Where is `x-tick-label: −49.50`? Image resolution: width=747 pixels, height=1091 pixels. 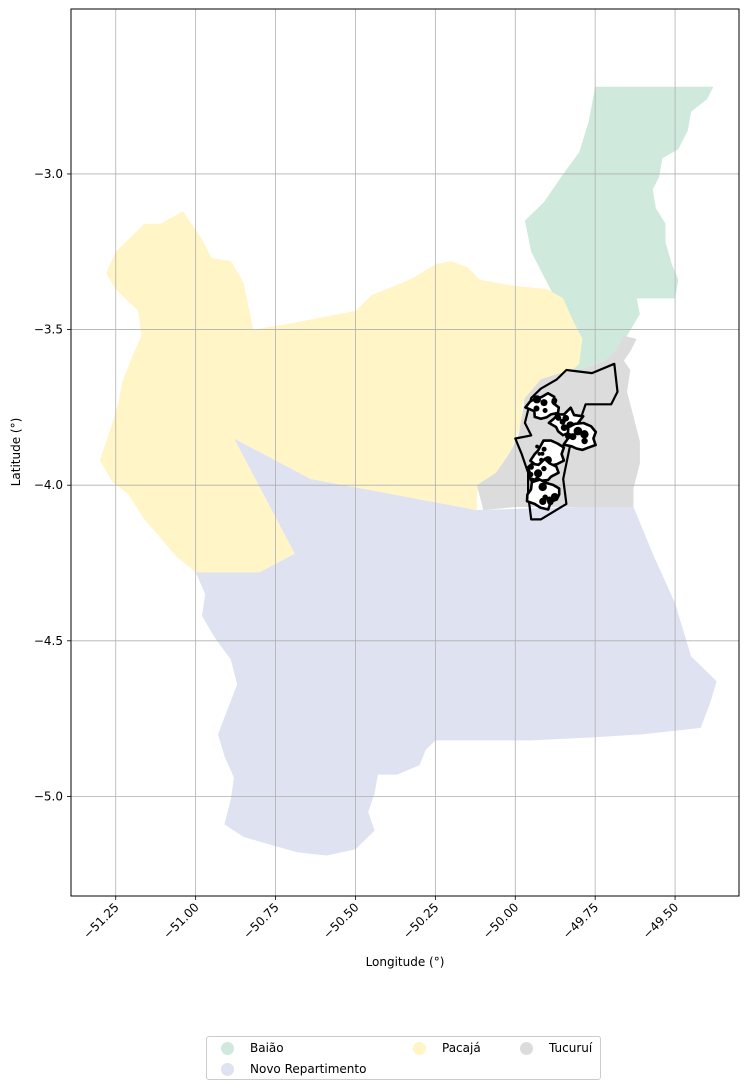 x-tick-label: −49.50 is located at coordinates (660, 920).